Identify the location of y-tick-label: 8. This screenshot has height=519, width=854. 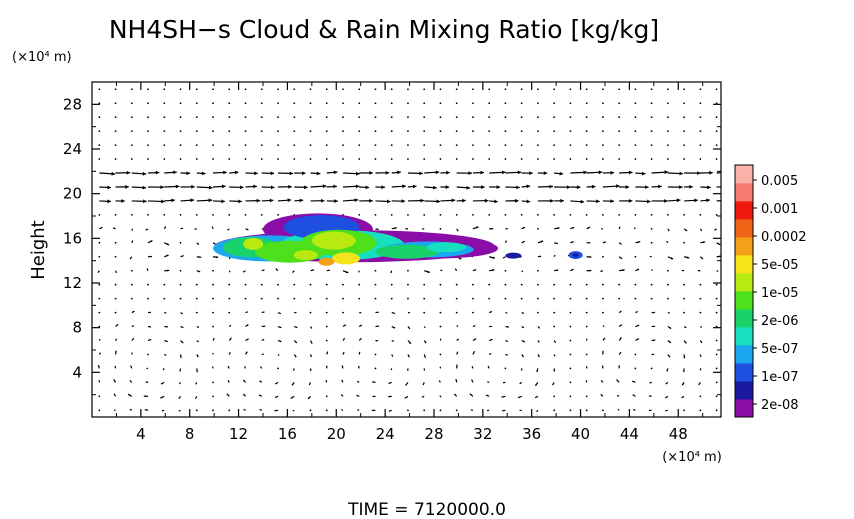
(77, 328).